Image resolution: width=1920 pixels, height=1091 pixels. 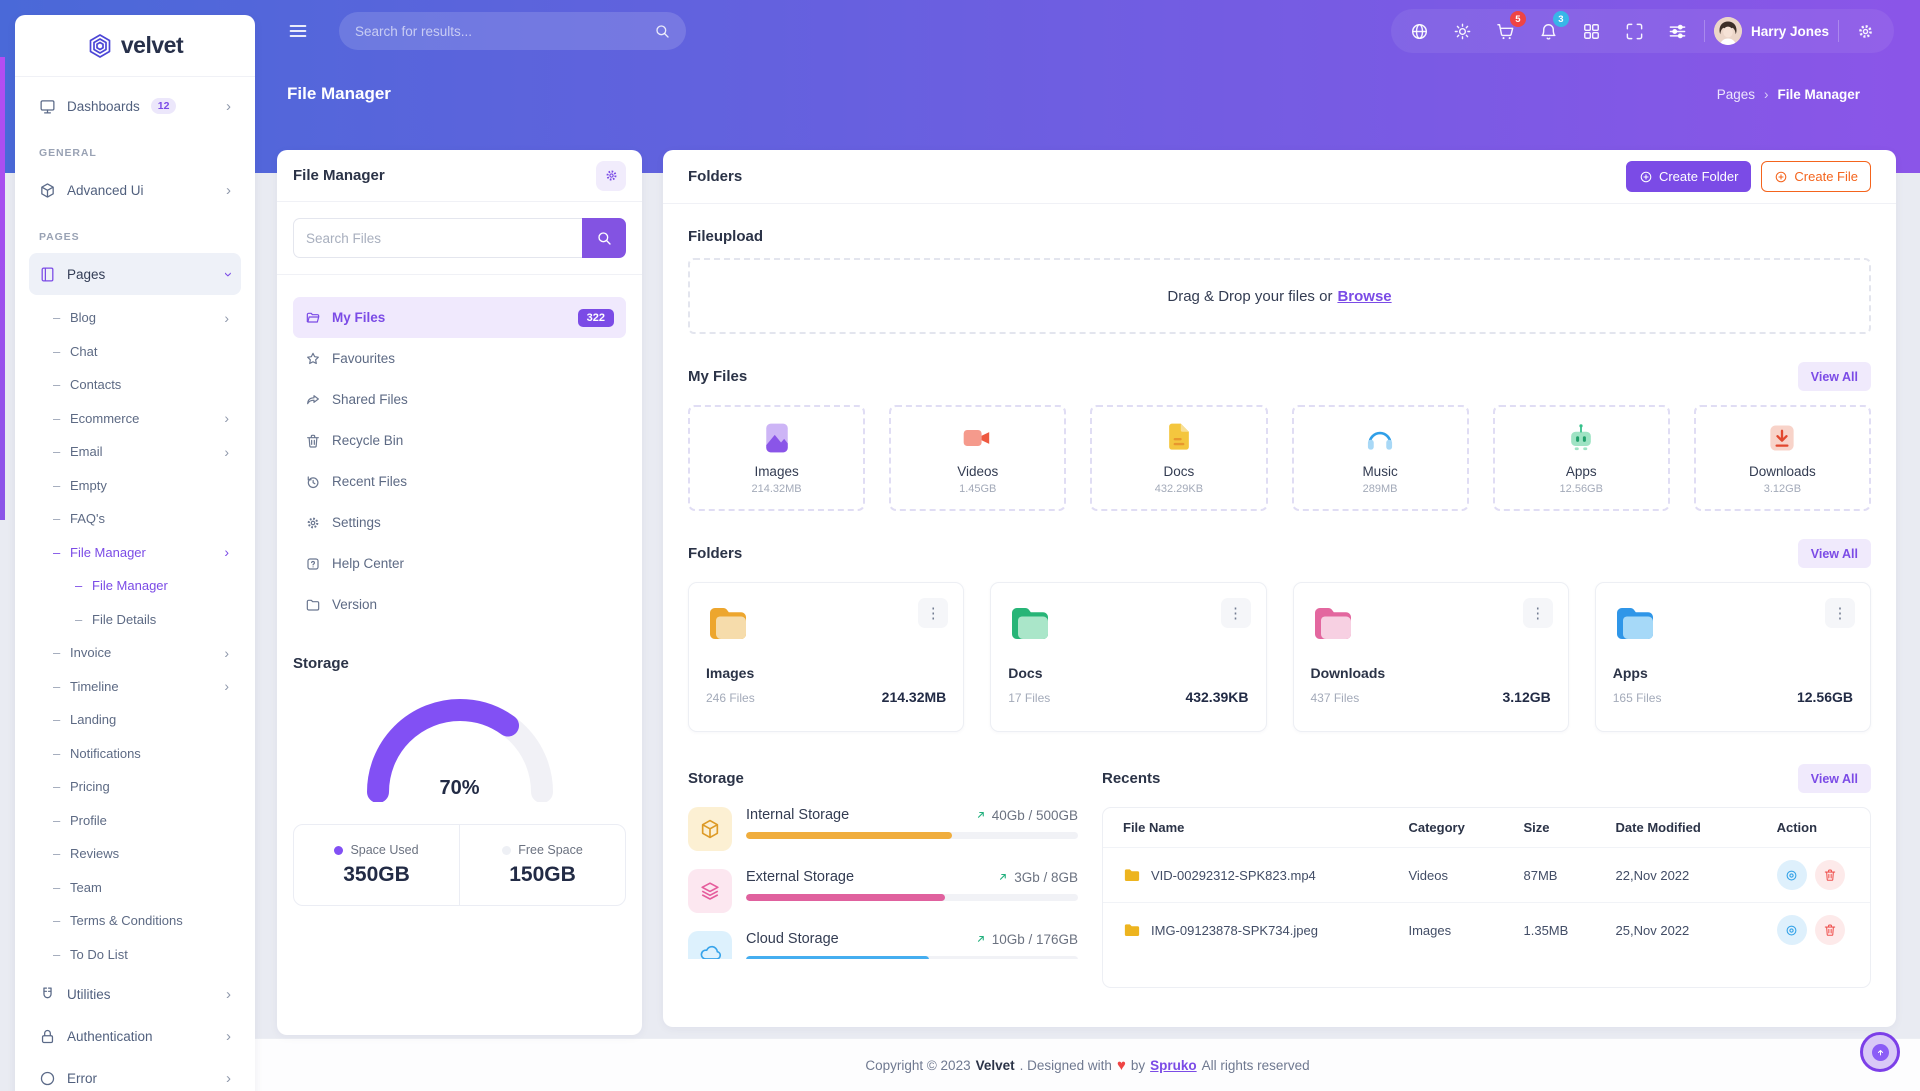 I want to click on my-files-card: Docs 432.29KB, so click(x=1179, y=458).